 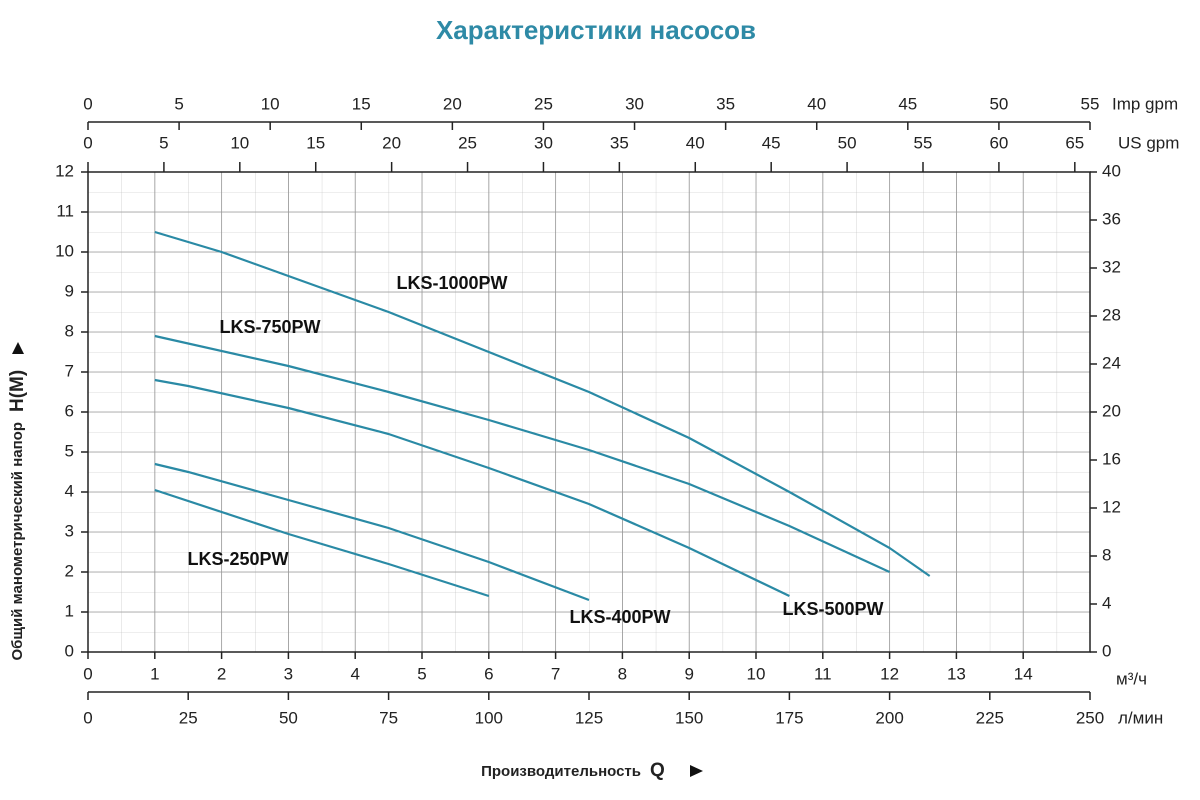 What do you see at coordinates (622, 673) in the screenshot?
I see `x-tick-label: 8` at bounding box center [622, 673].